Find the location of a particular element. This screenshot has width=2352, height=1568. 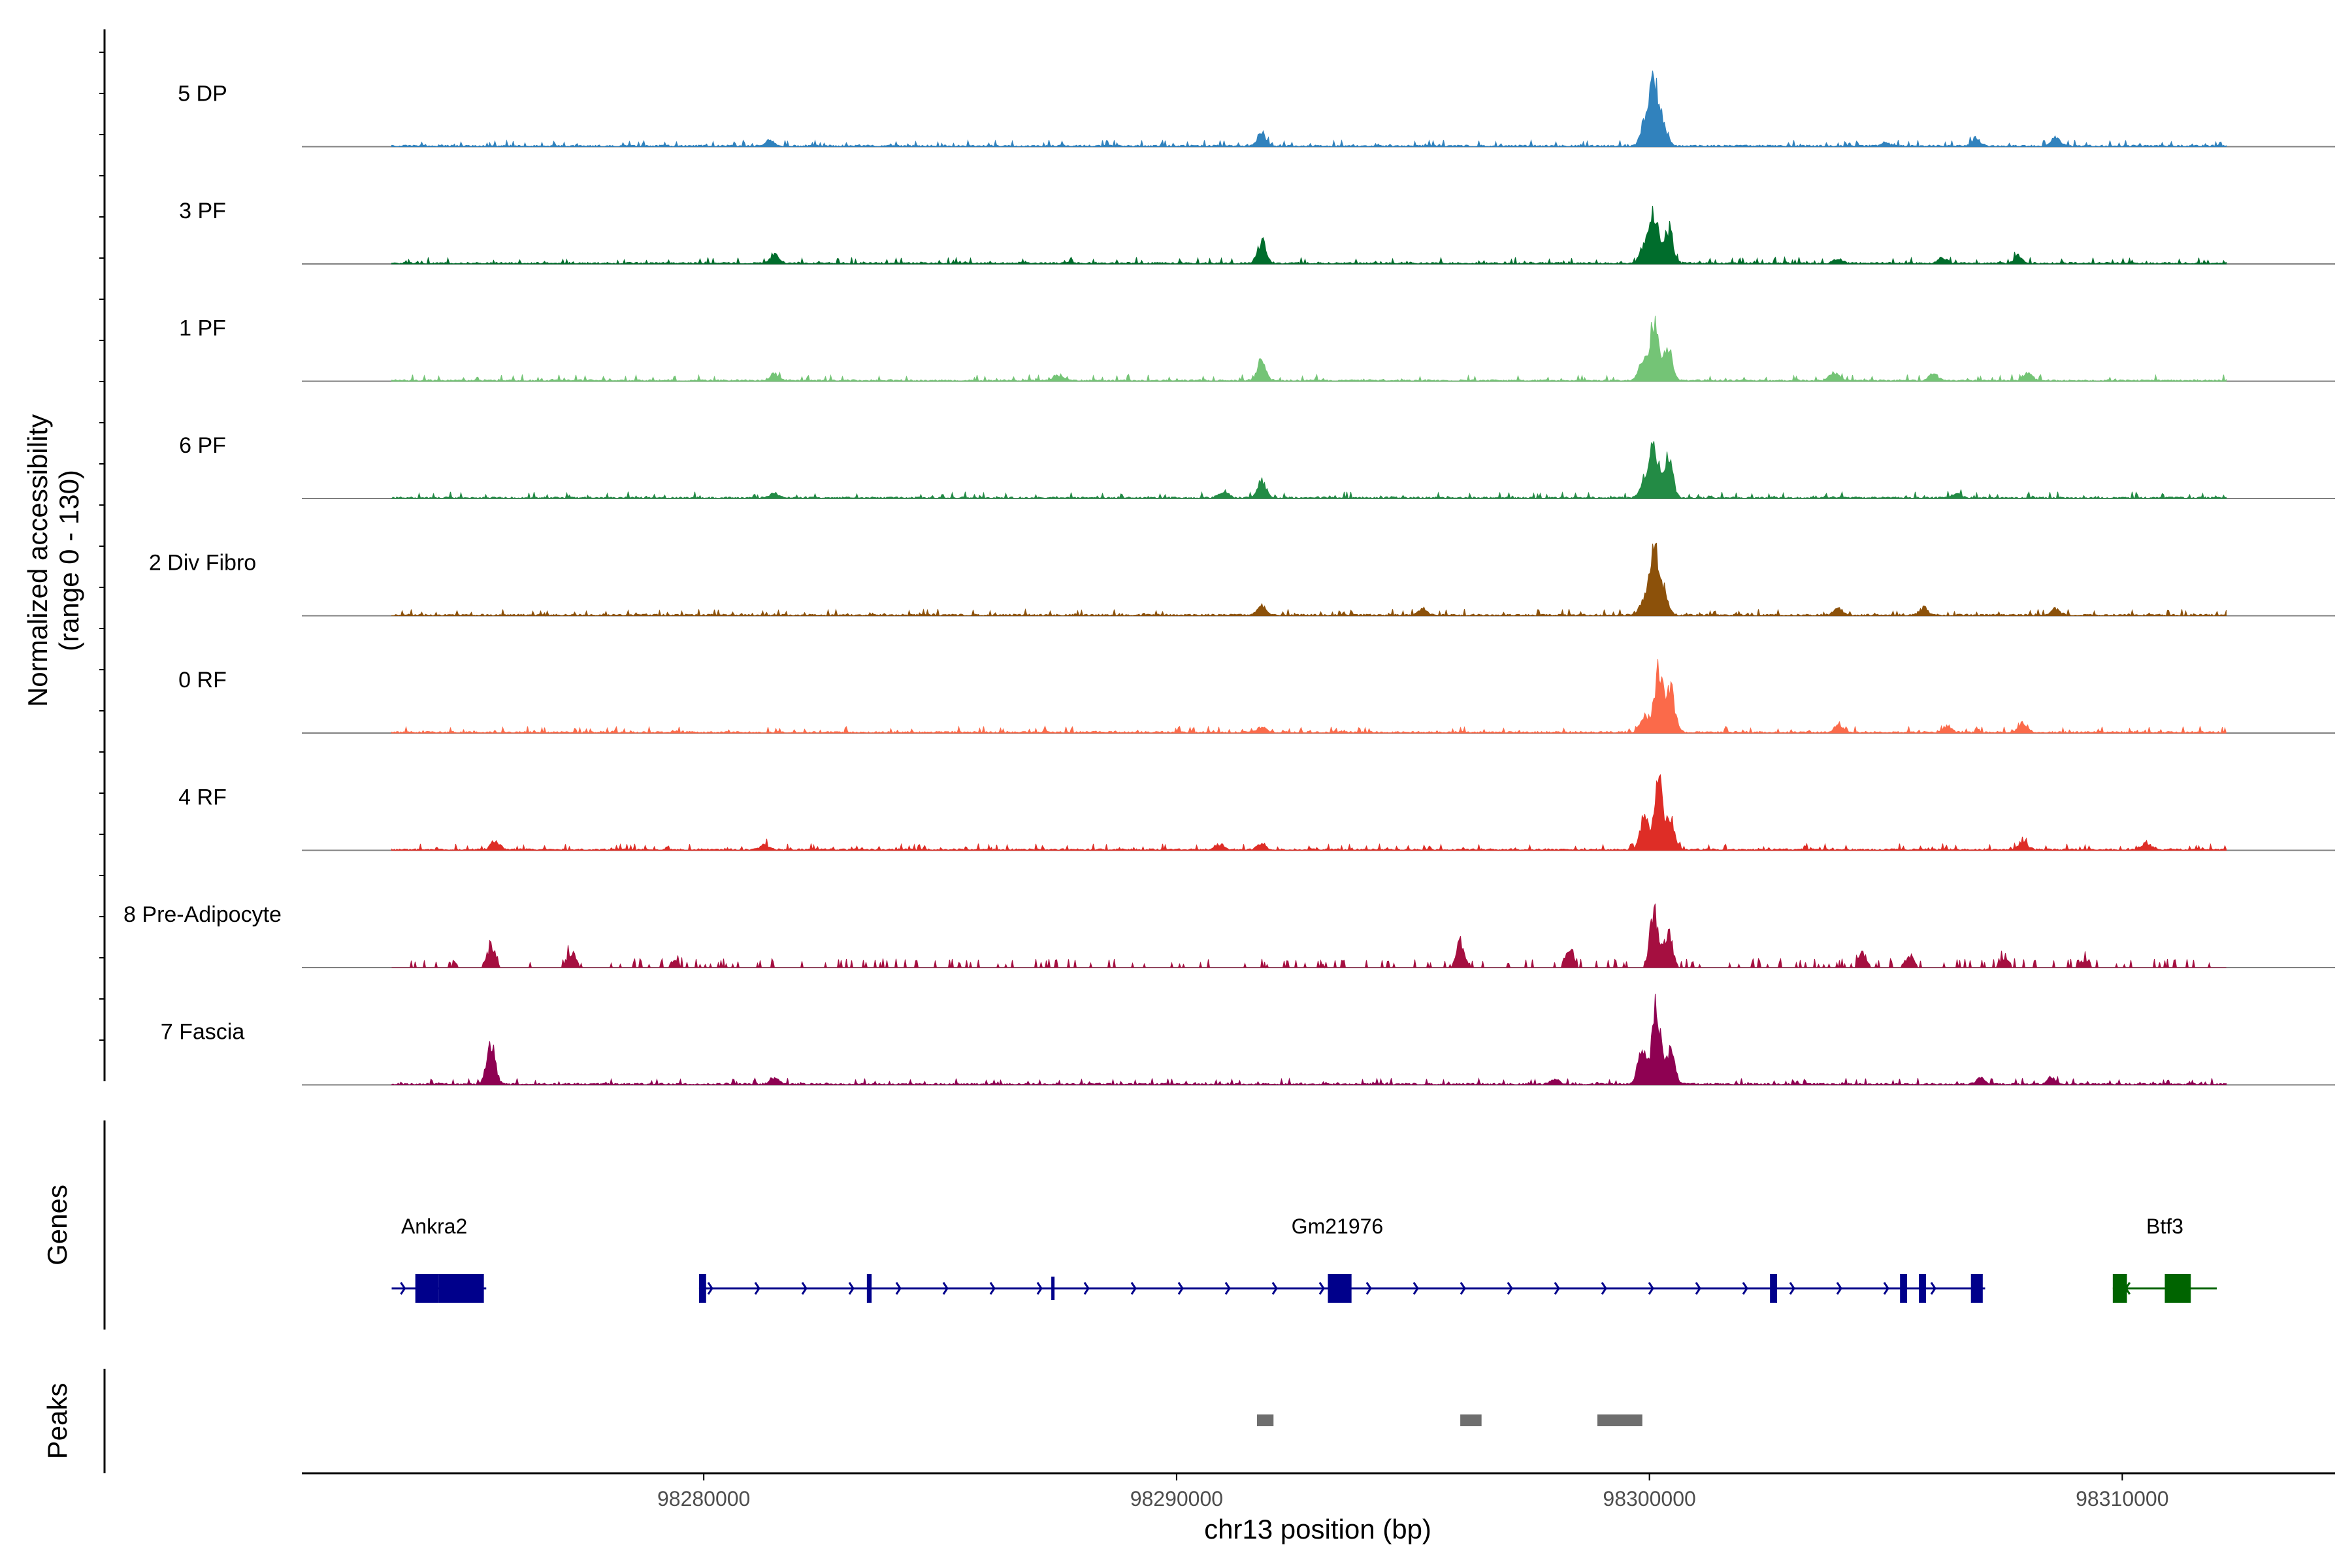

gene-annotation-track: Ankra2 Gm21976 Btf3 is located at coordinates (1304, 1259).